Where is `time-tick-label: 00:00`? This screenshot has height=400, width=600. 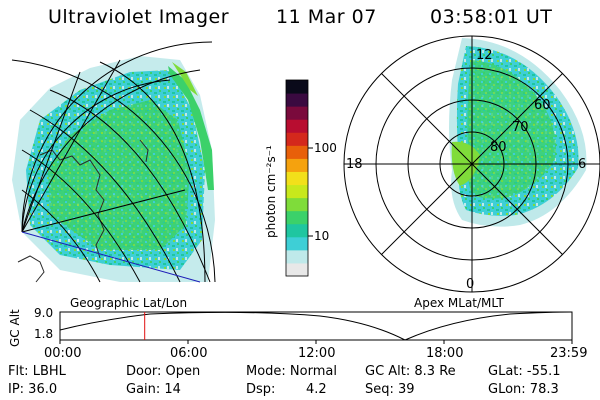 time-tick-label: 00:00 is located at coordinates (63, 353).